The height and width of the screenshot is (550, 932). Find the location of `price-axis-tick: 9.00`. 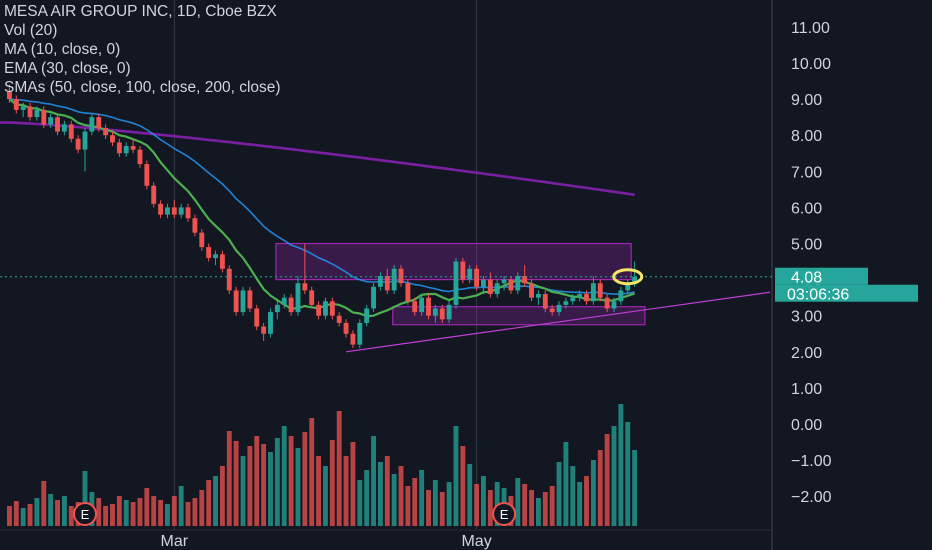

price-axis-tick: 9.00 is located at coordinates (806, 100).